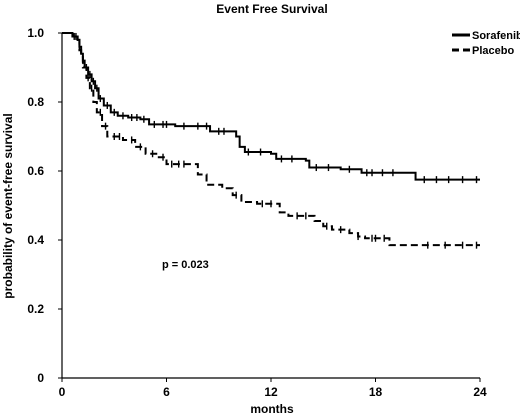 The image size is (520, 418). I want to click on y-axis-label: probability of event-free survival, so click(8, 205).